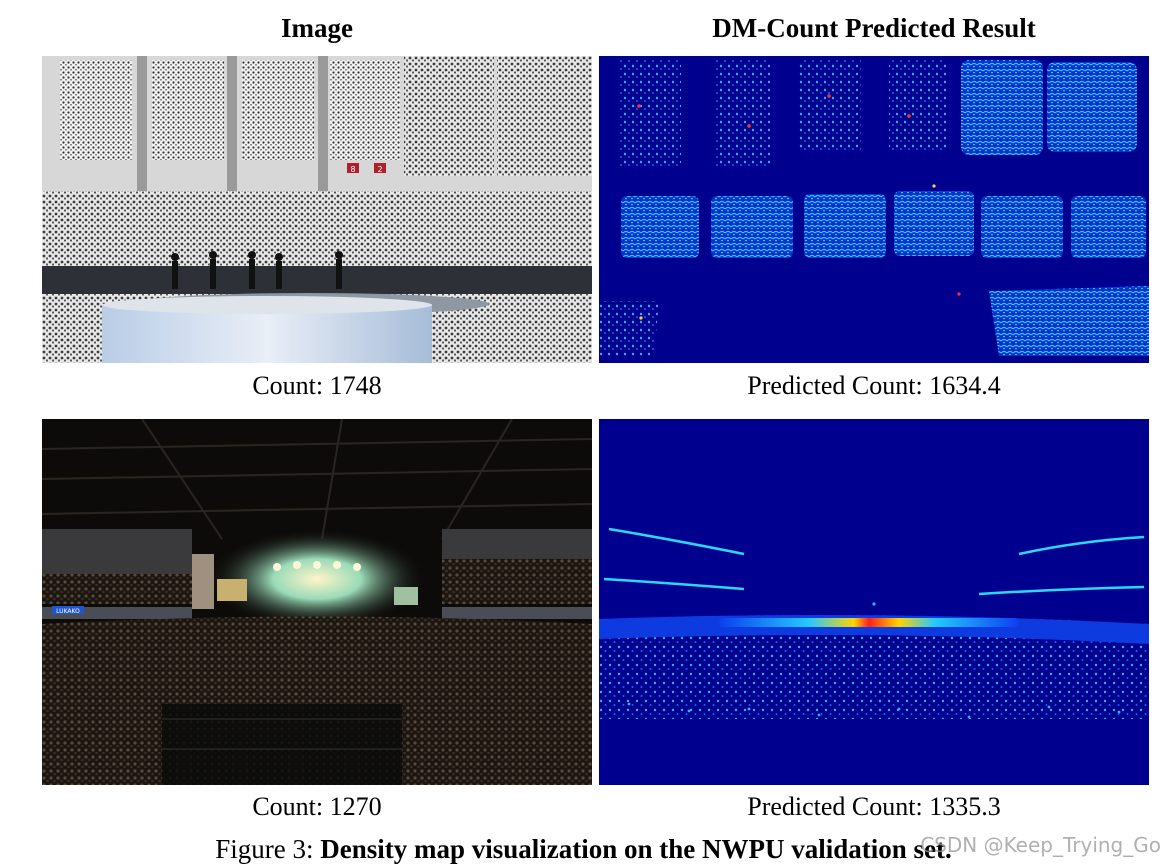 This screenshot has height=866, width=1167. What do you see at coordinates (68, 611) in the screenshot?
I see `arena-banner-left: LUKAKO` at bounding box center [68, 611].